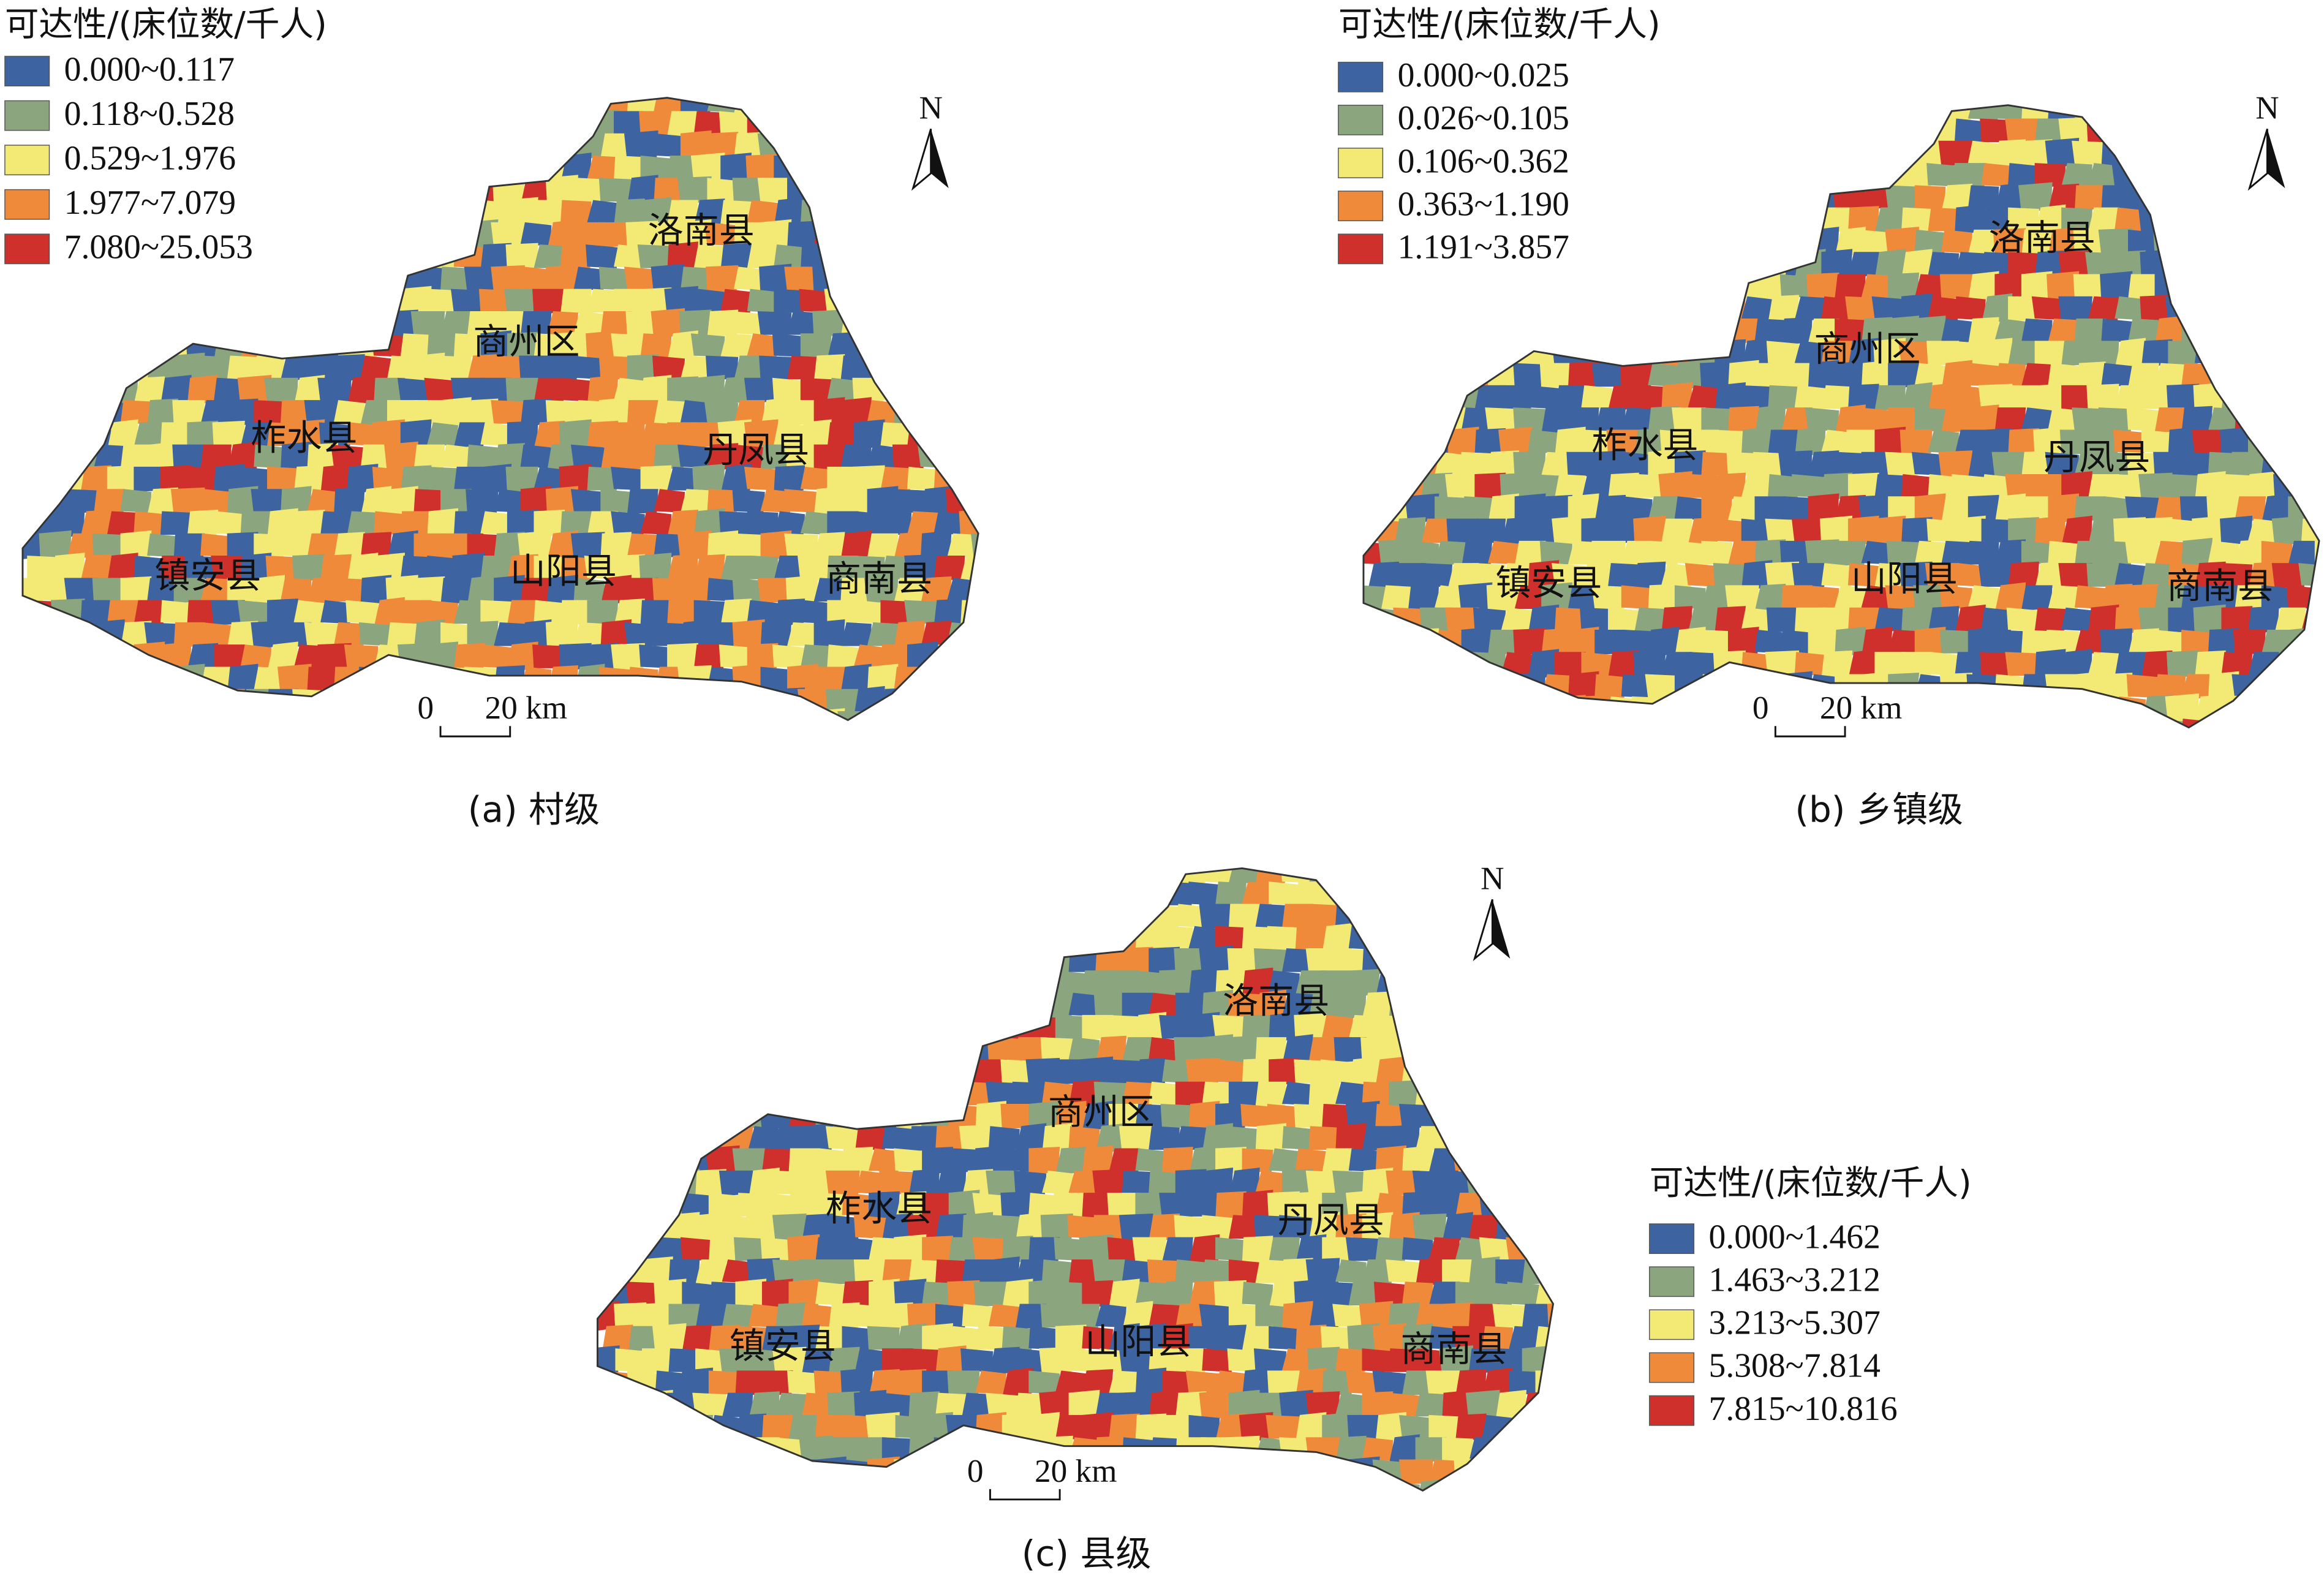  I want to click on scale-start: 0, so click(976, 1471).